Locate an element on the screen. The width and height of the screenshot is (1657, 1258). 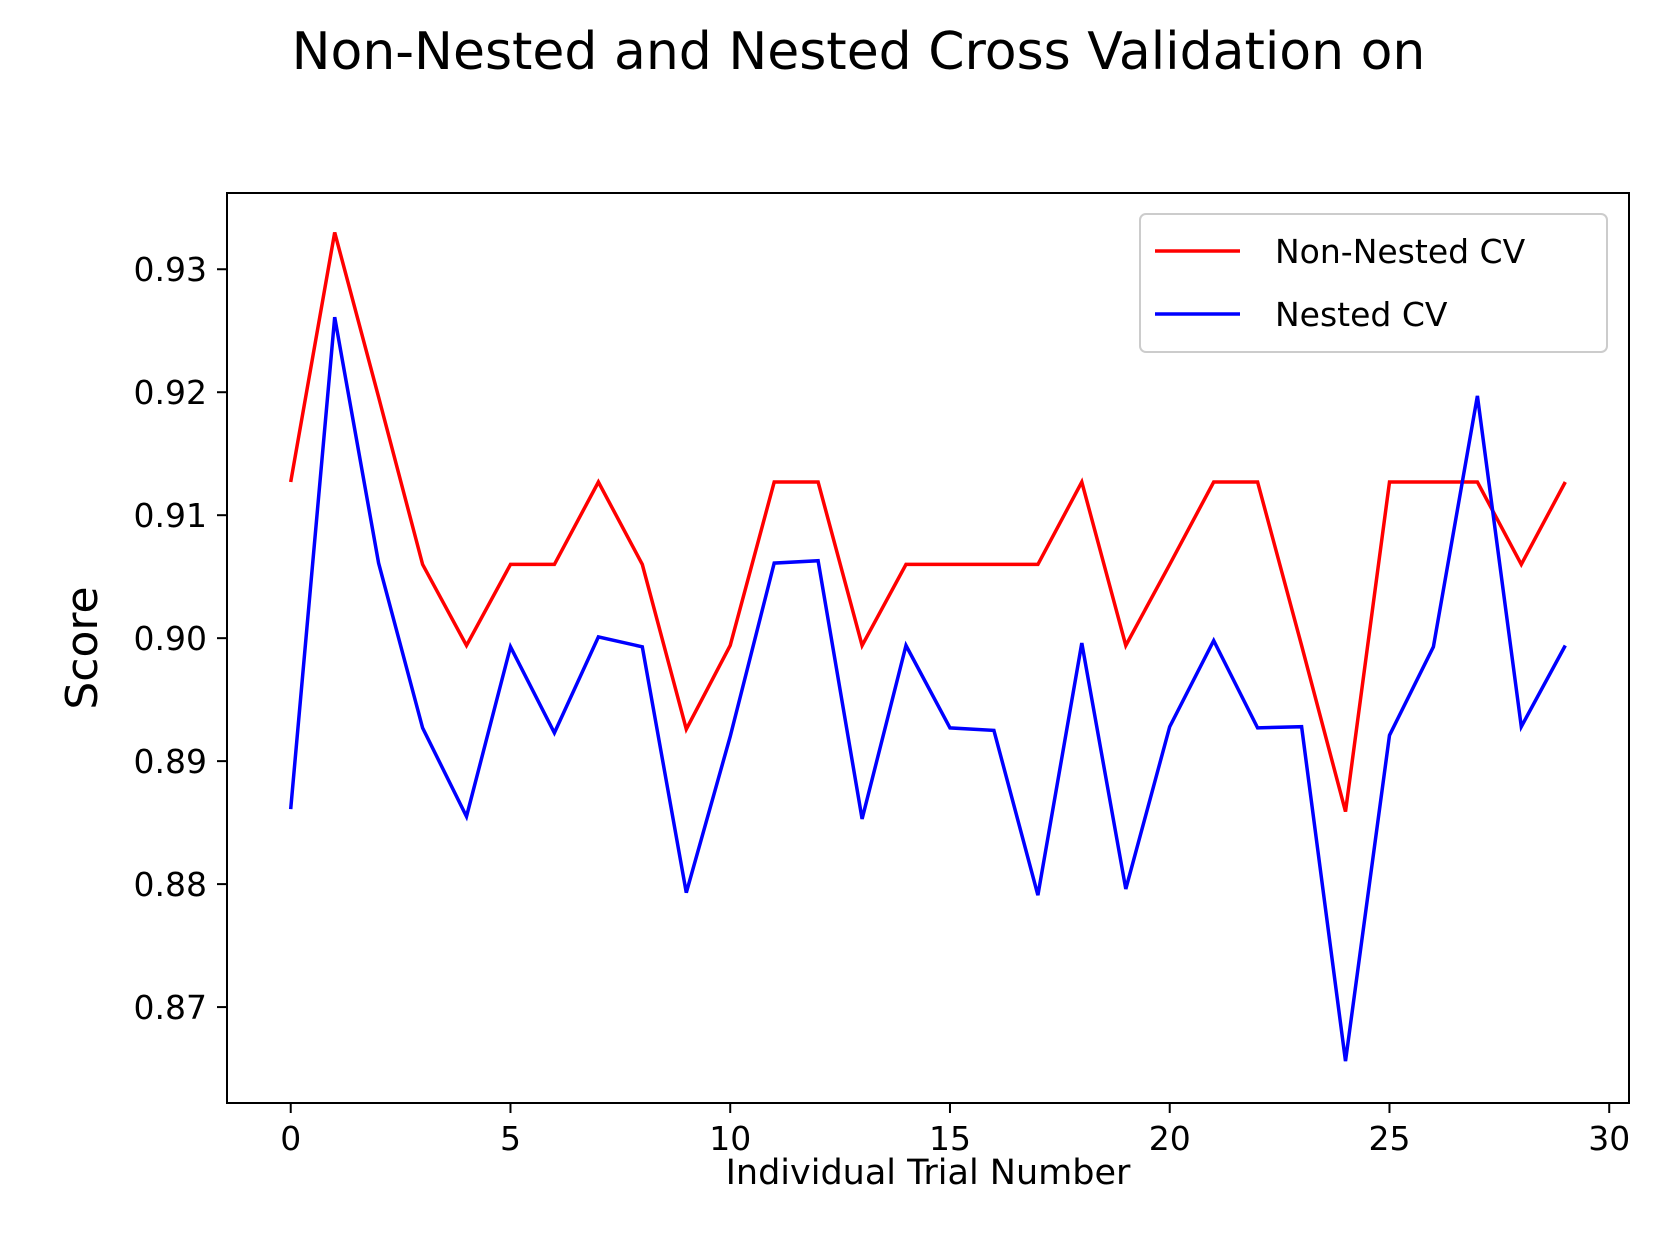
x-tick-label: 20 is located at coordinates (1170, 1138).